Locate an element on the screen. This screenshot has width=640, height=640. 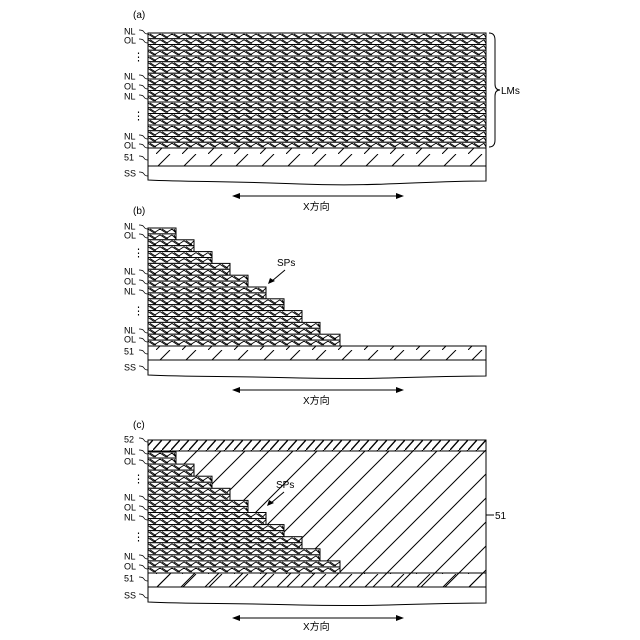
direction-arrow is located at coordinates (318, 390).